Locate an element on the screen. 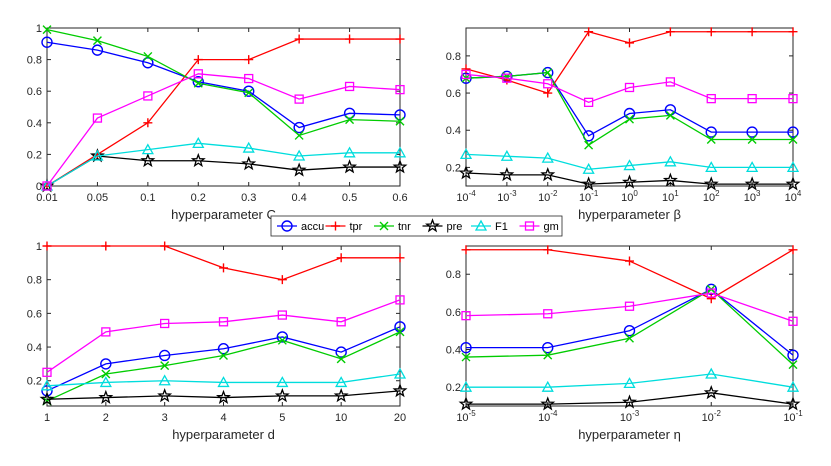 The width and height of the screenshot is (831, 466). x-axis-label: hyperparameter d is located at coordinates (223, 434).